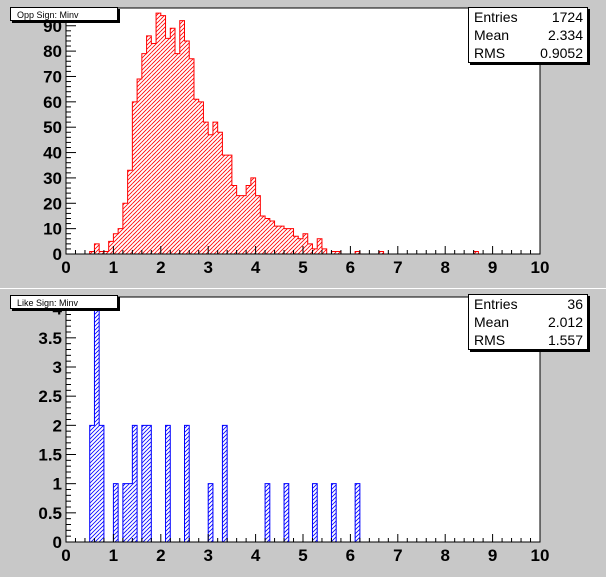 Image resolution: width=606 pixels, height=577 pixels. Describe the element at coordinates (52, 102) in the screenshot. I see `y-tick-label: 60` at that location.